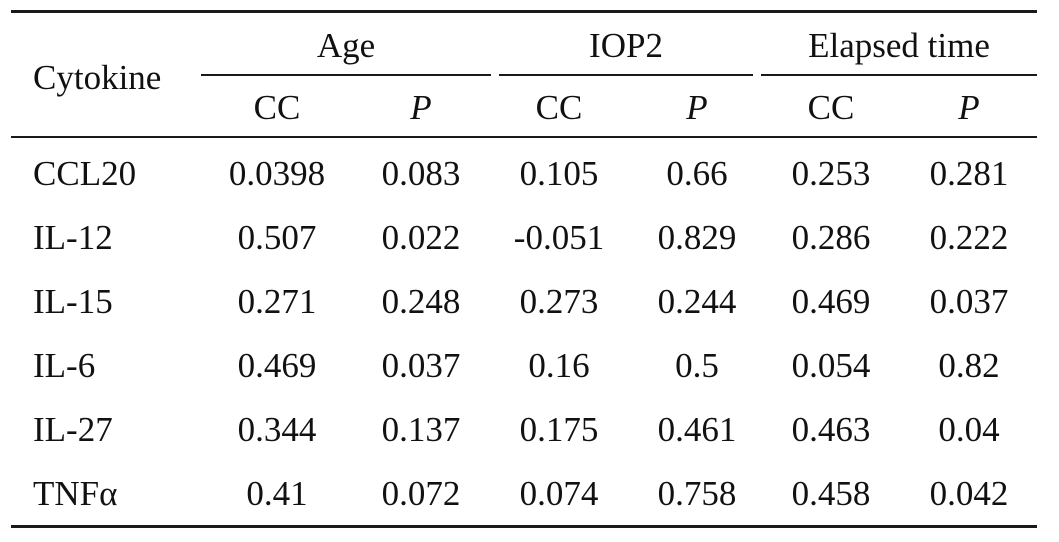  What do you see at coordinates (524, 11) in the screenshot?
I see `top-rule` at bounding box center [524, 11].